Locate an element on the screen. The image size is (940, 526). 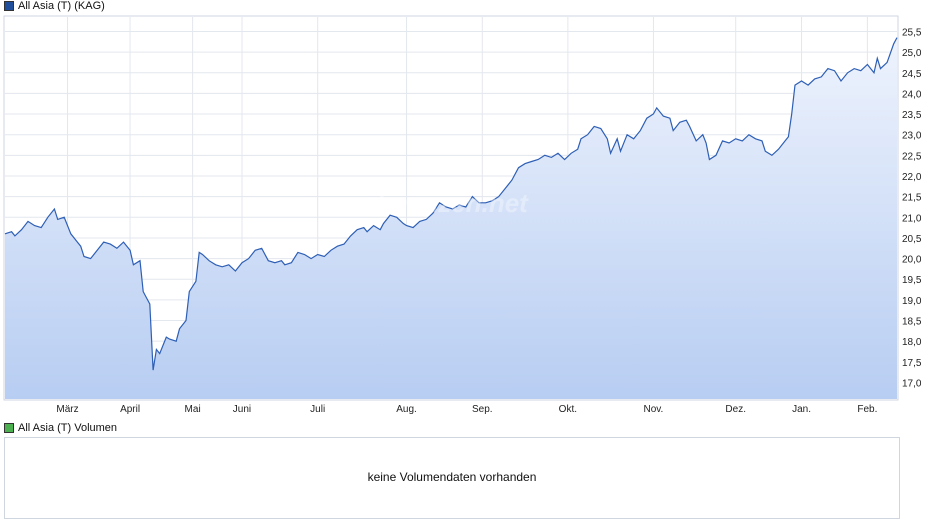
x-tick-label: Mai is located at coordinates (193, 409).